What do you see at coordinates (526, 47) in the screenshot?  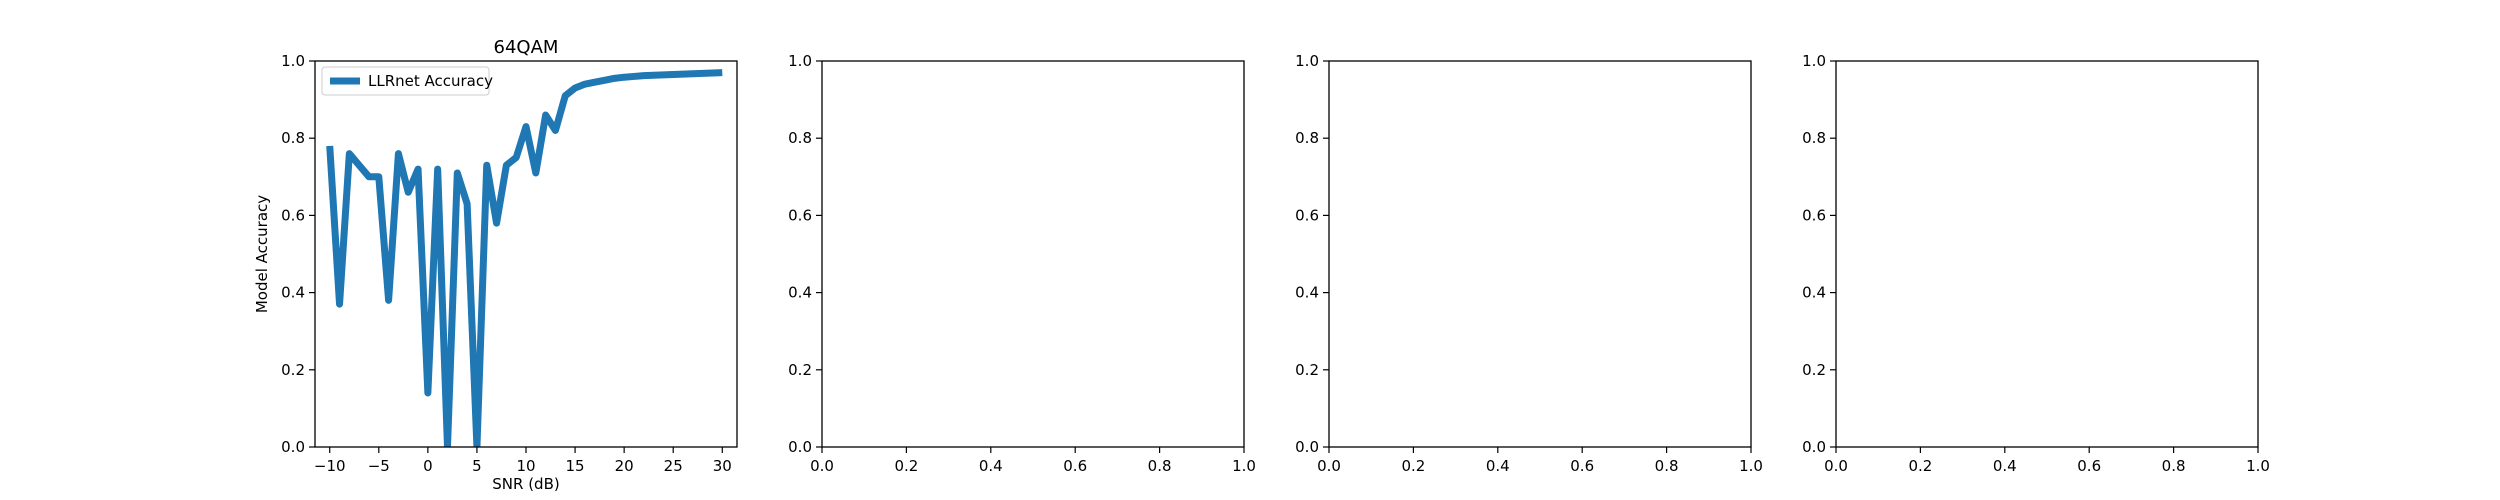 I see `chart-title: 64QAM` at bounding box center [526, 47].